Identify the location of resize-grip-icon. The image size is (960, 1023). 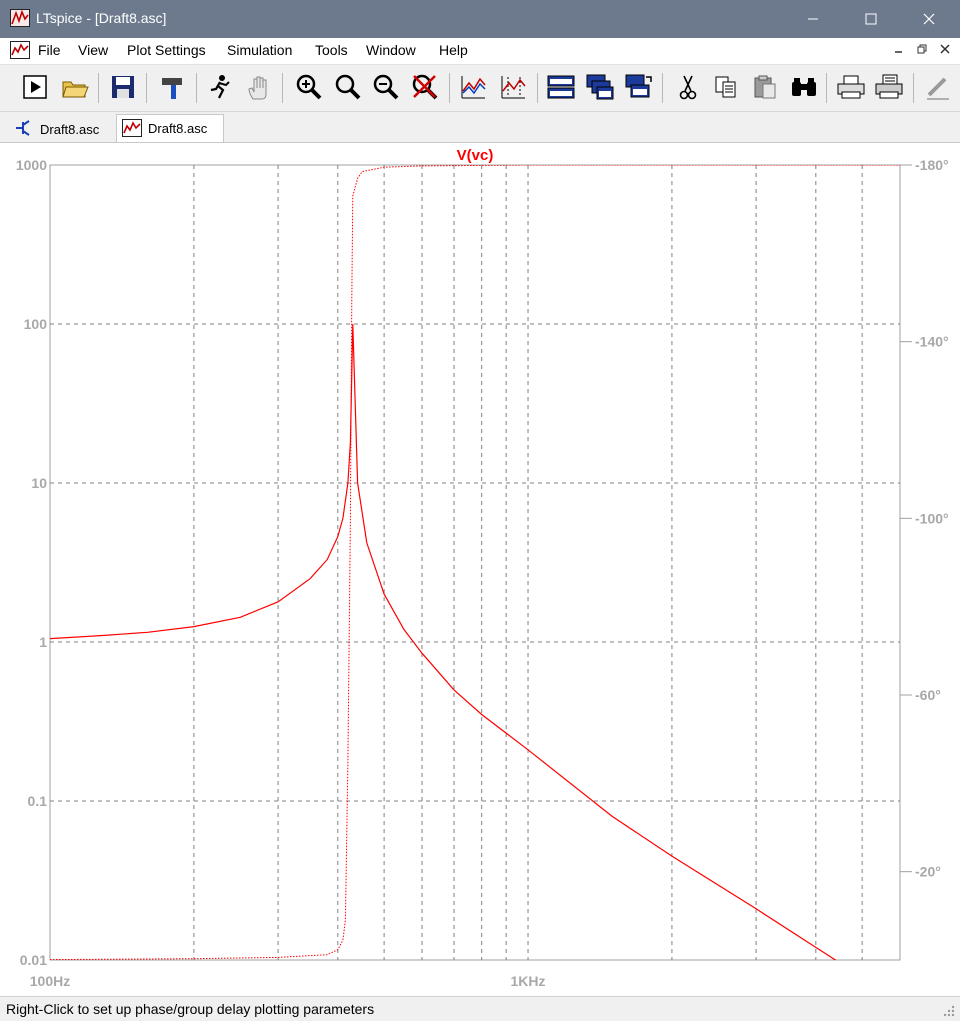
(949, 1011).